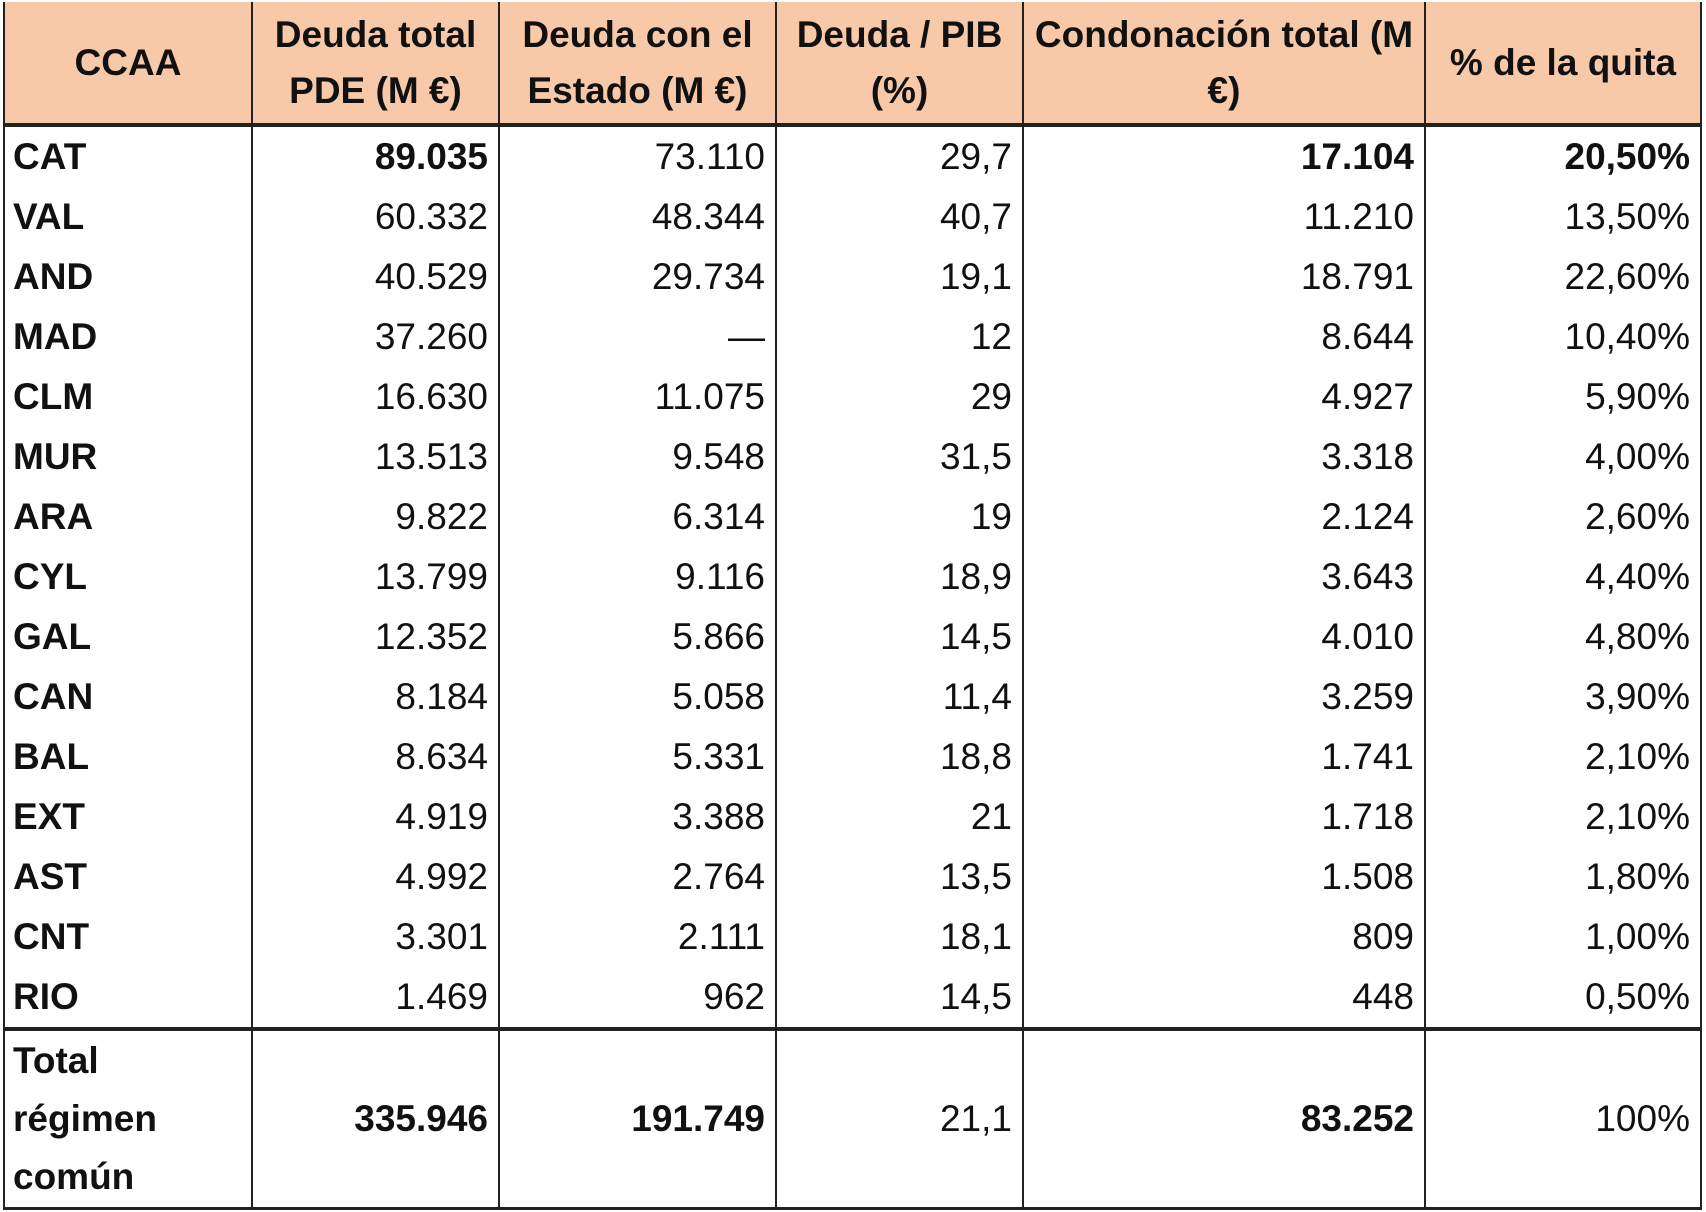 This screenshot has width=1706, height=1212. I want to click on region-cell: EXT, so click(128, 817).